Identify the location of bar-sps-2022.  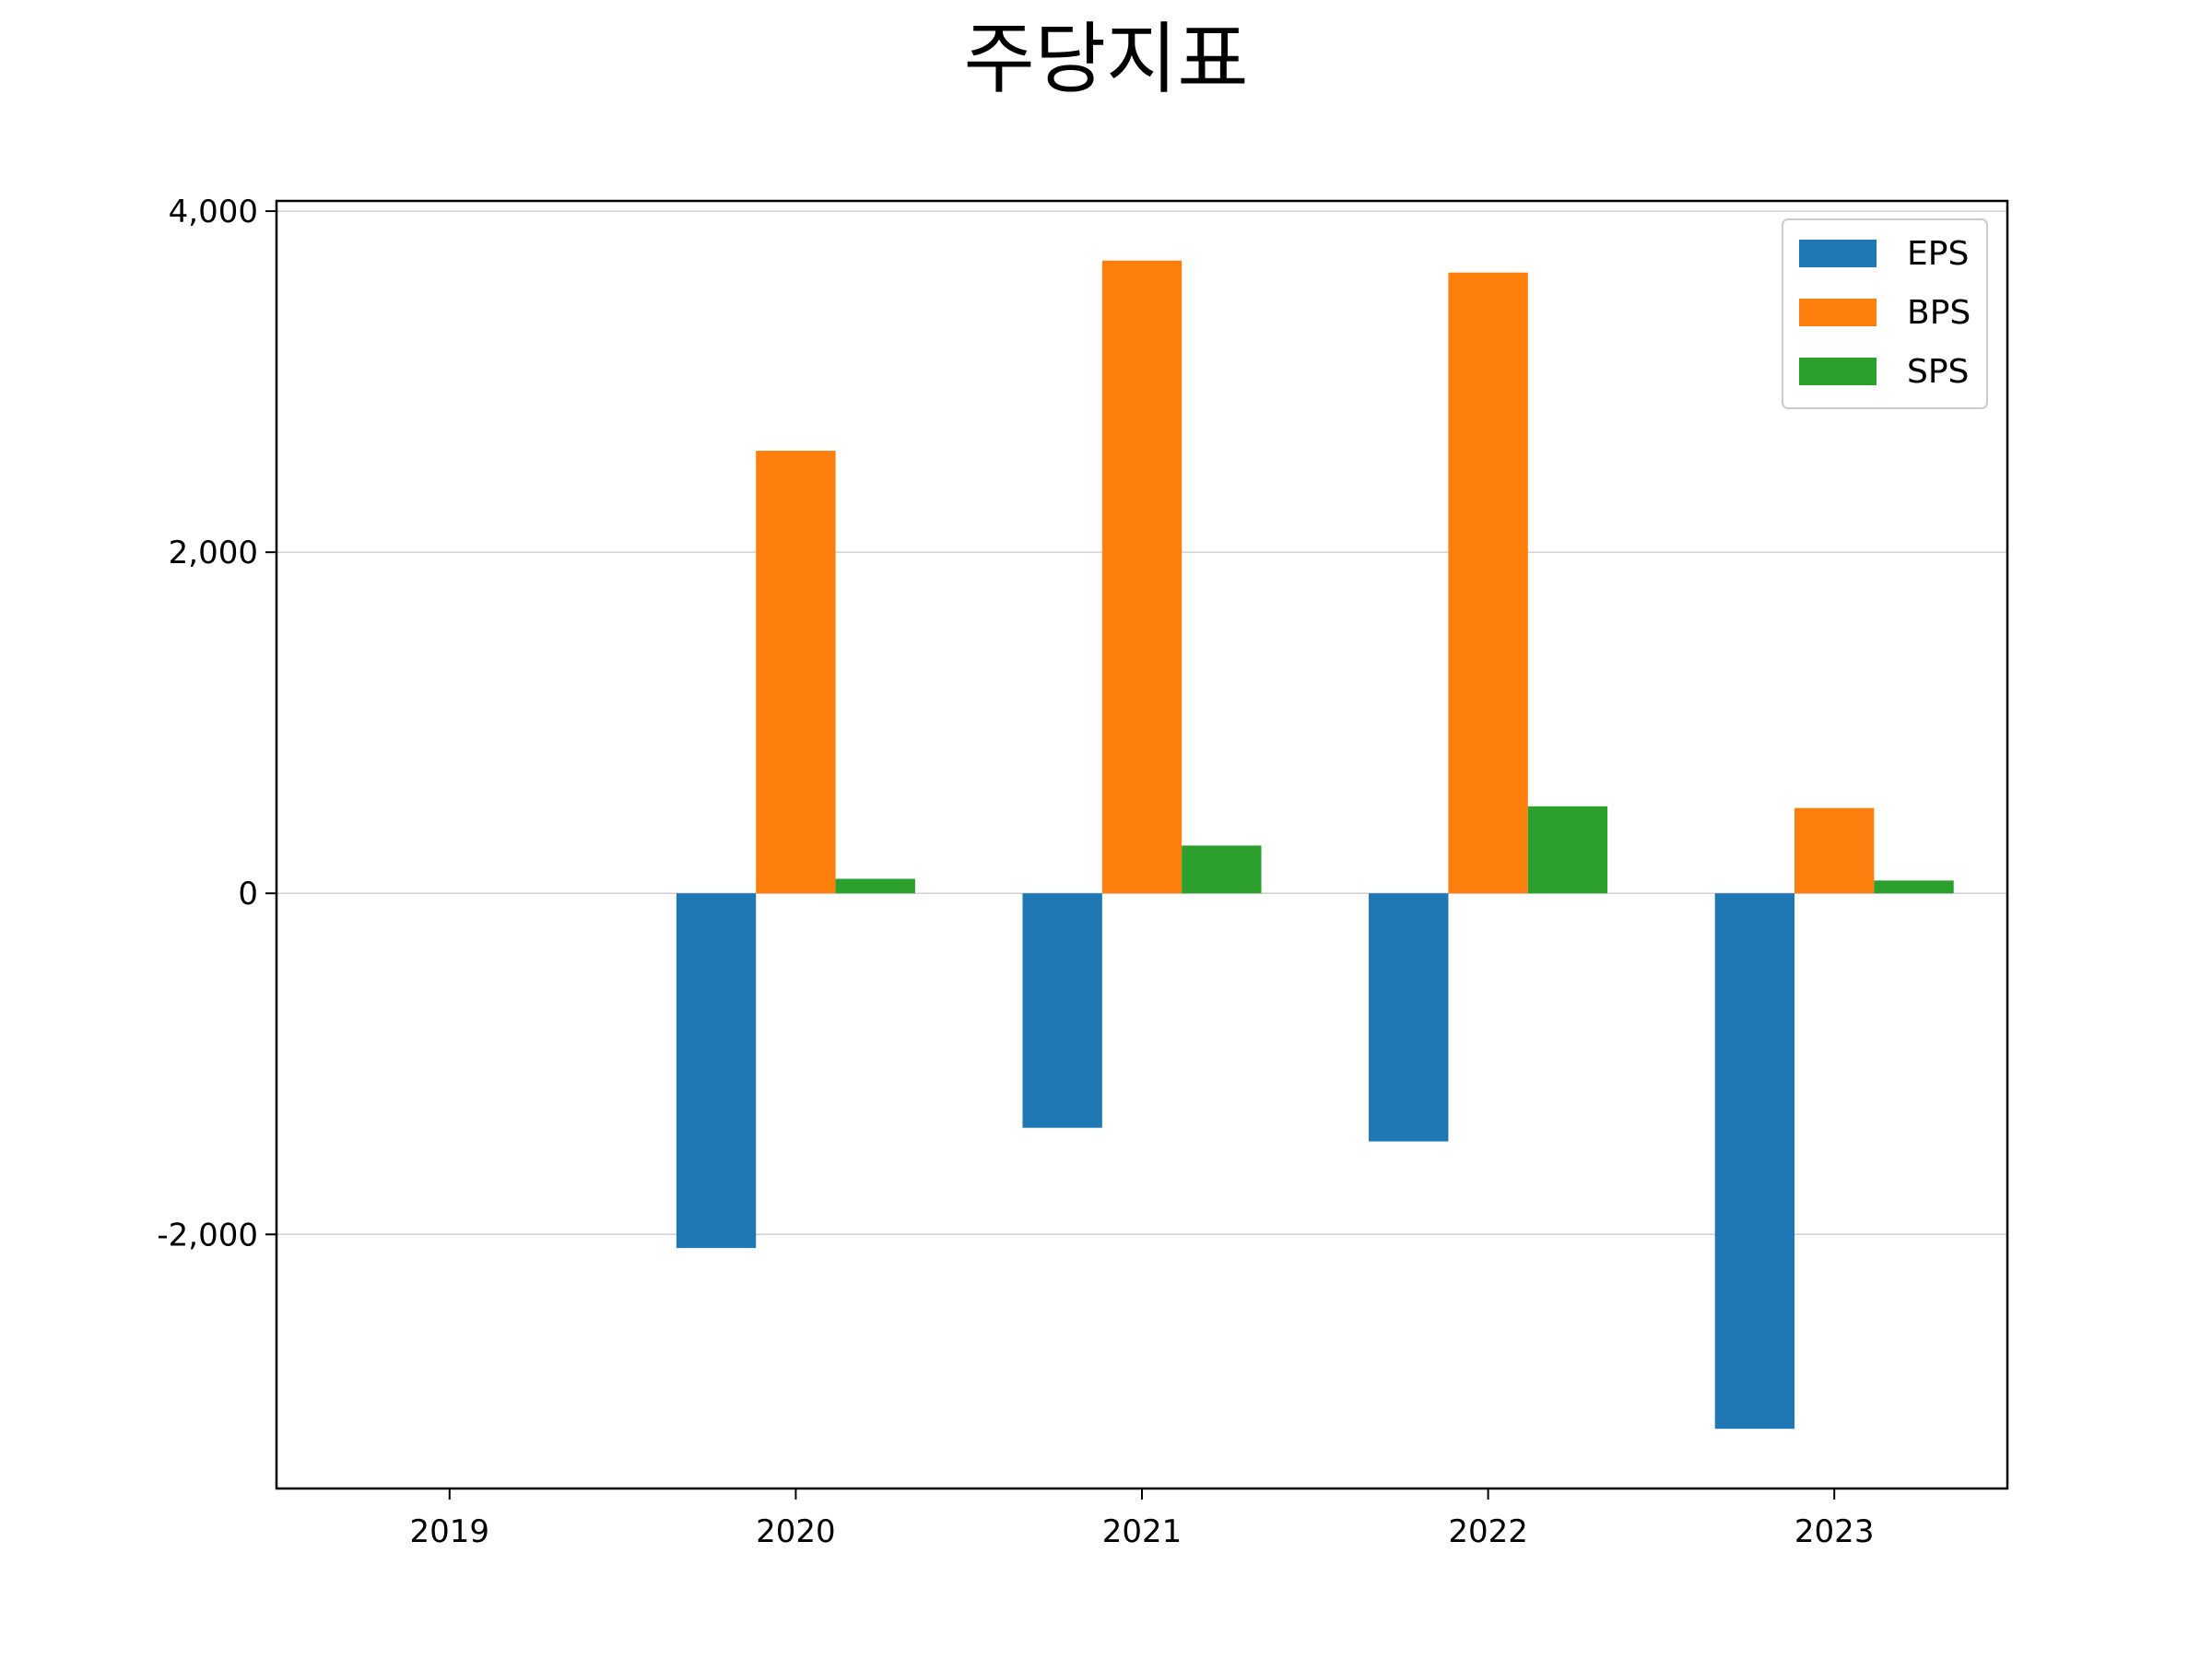
(1567, 850).